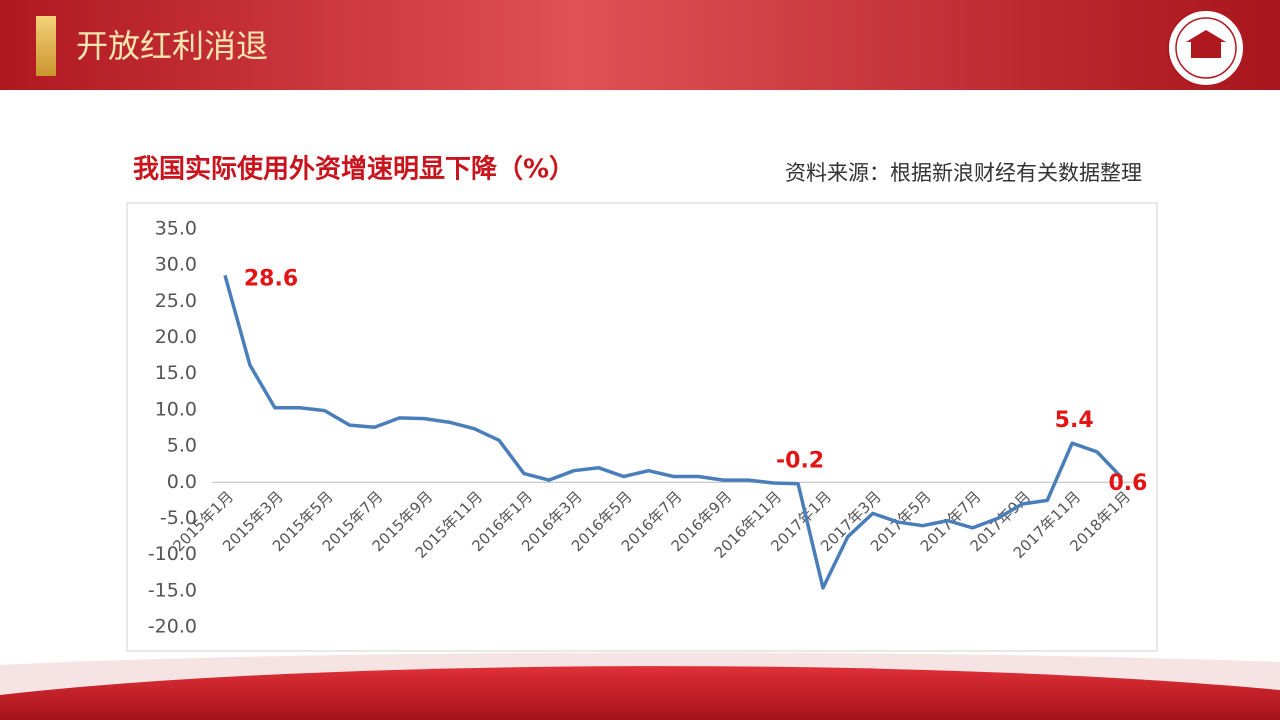 The width and height of the screenshot is (1280, 720). What do you see at coordinates (176, 229) in the screenshot?
I see `y-tick-label: 35.0` at bounding box center [176, 229].